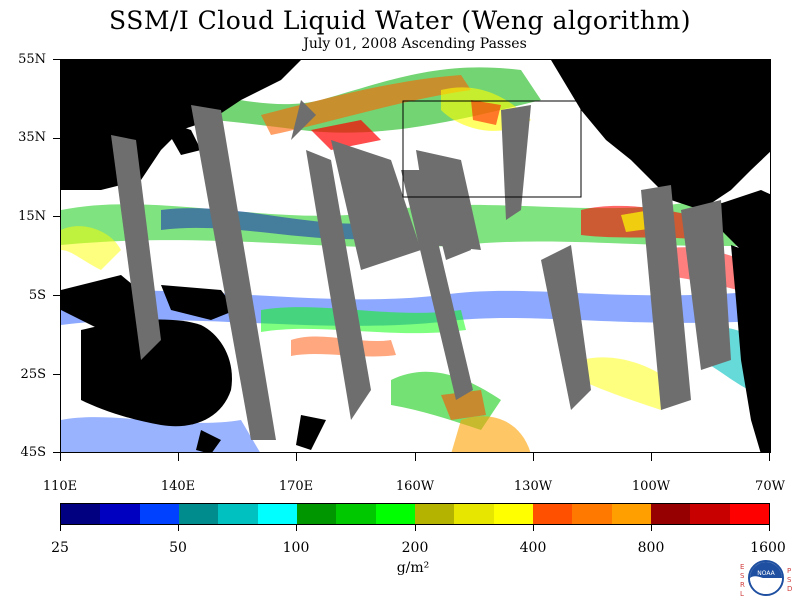 The width and height of the screenshot is (800, 604). Describe the element at coordinates (32, 216) in the screenshot. I see `lat-label-15n: 15N` at that location.